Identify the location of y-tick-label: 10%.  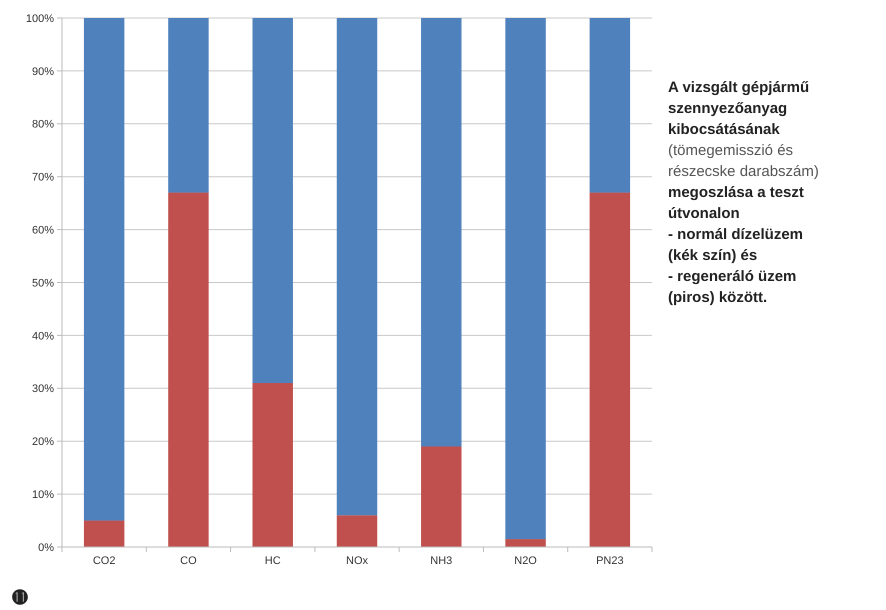
(43, 494).